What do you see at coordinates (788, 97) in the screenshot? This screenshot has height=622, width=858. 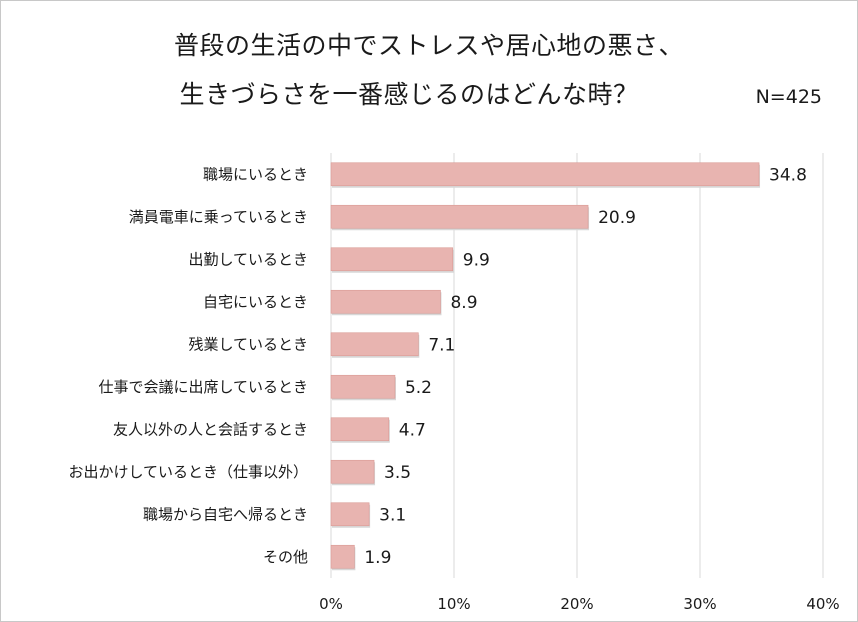 I see `sample-size-label: N=425` at bounding box center [788, 97].